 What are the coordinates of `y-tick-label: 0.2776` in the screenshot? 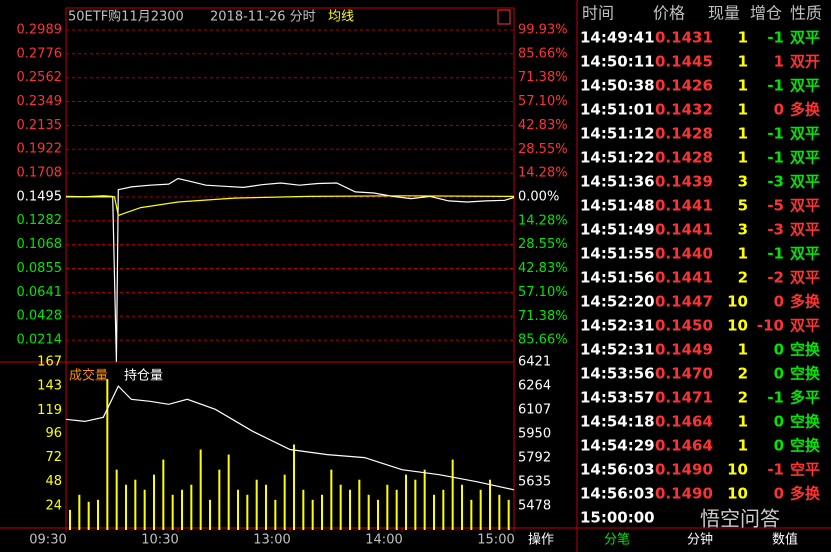 It's located at (40, 53).